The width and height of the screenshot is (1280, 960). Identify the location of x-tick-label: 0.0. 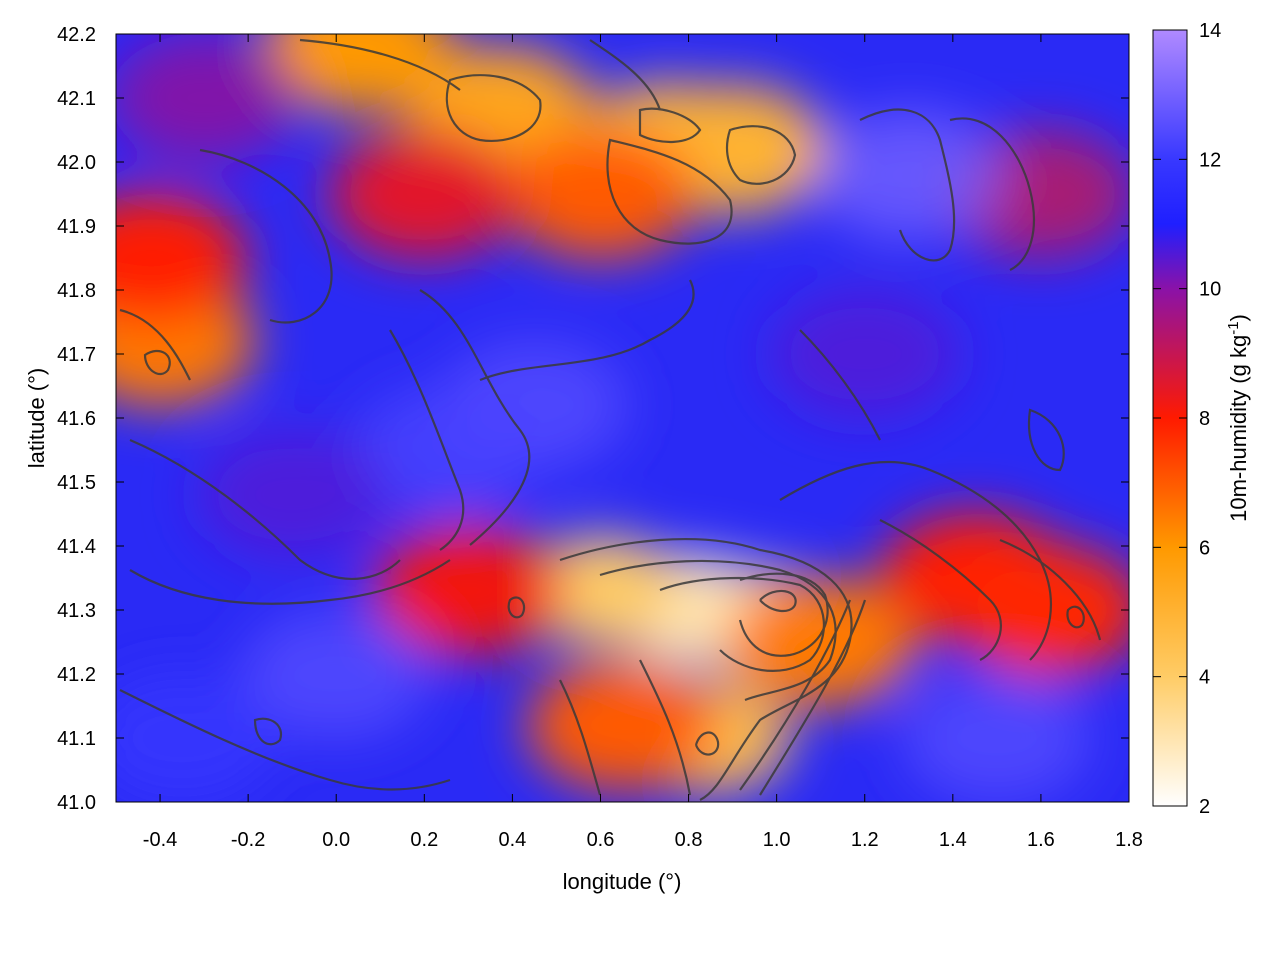
(336, 840).